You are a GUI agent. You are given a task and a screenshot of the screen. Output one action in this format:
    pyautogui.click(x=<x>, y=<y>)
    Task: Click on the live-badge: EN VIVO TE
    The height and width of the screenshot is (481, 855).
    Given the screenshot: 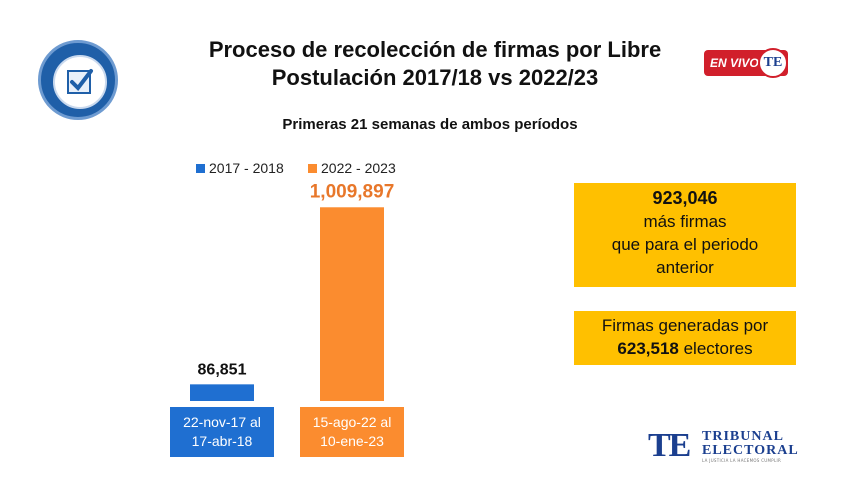 What is the action you would take?
    pyautogui.click(x=746, y=63)
    